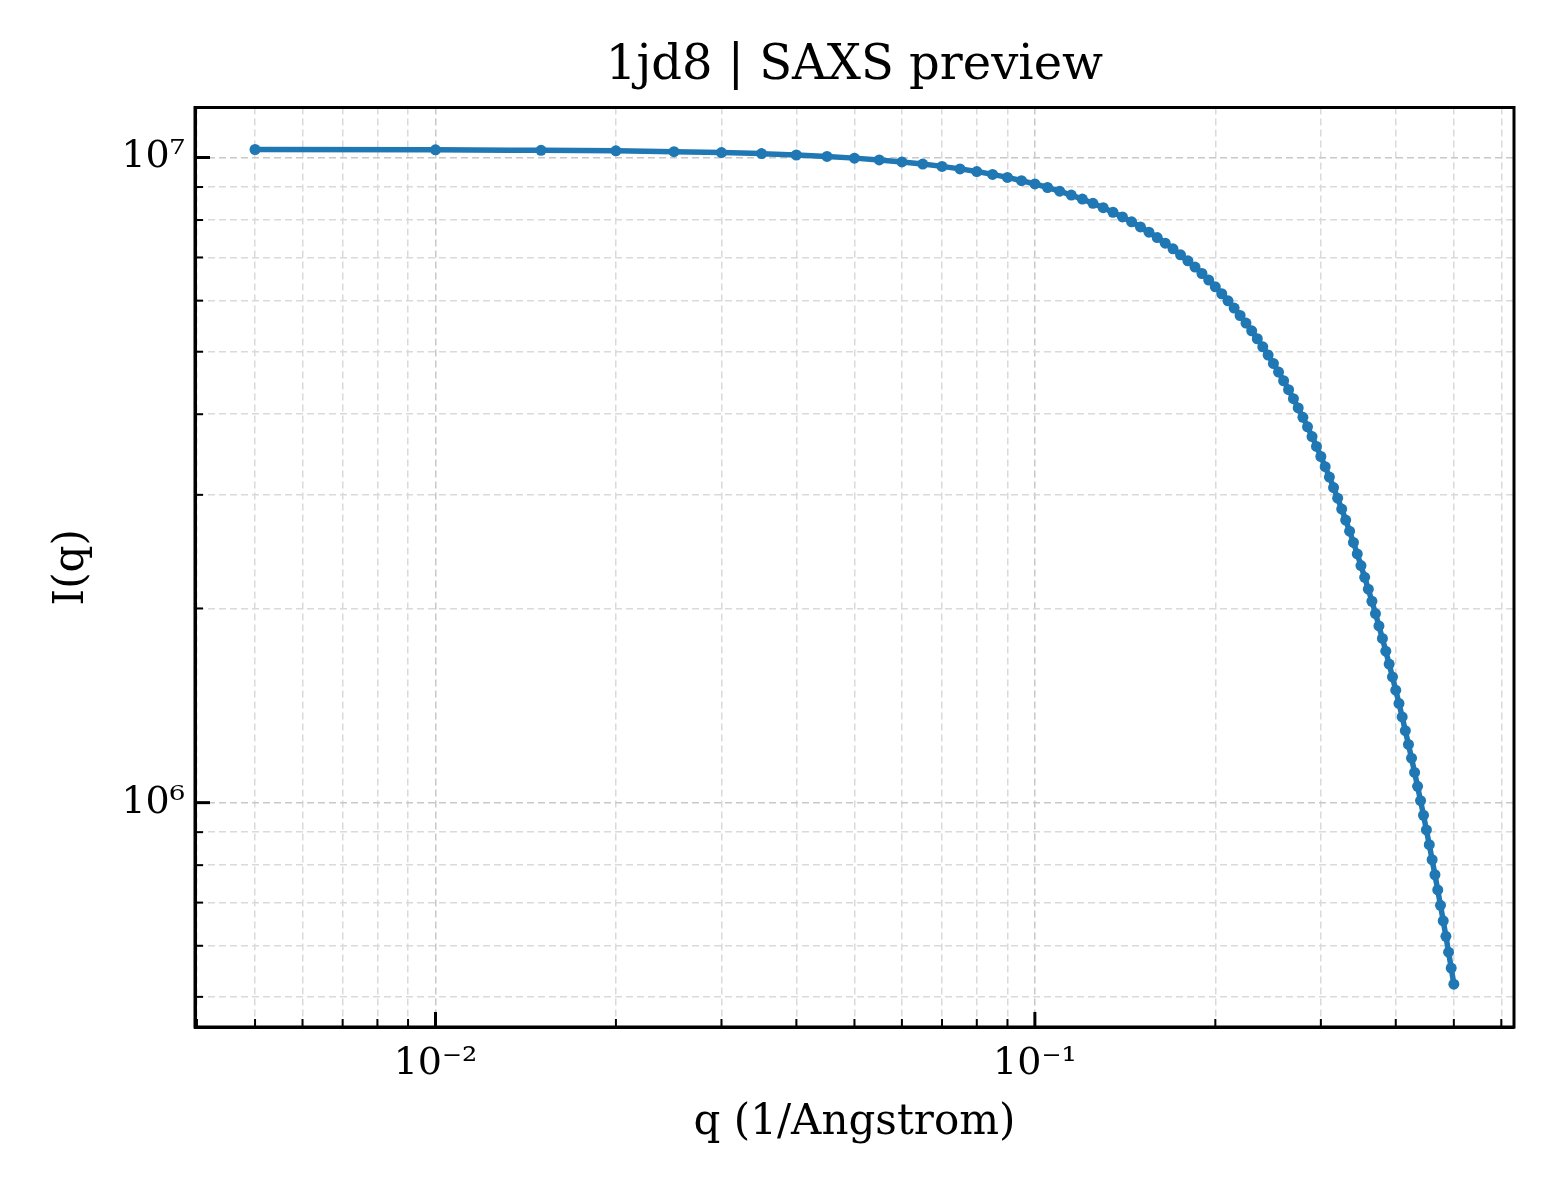 This screenshot has width=1560, height=1200. Describe the element at coordinates (854, 62) in the screenshot. I see `chart-title: 1jd8 | SAXS preview` at that location.